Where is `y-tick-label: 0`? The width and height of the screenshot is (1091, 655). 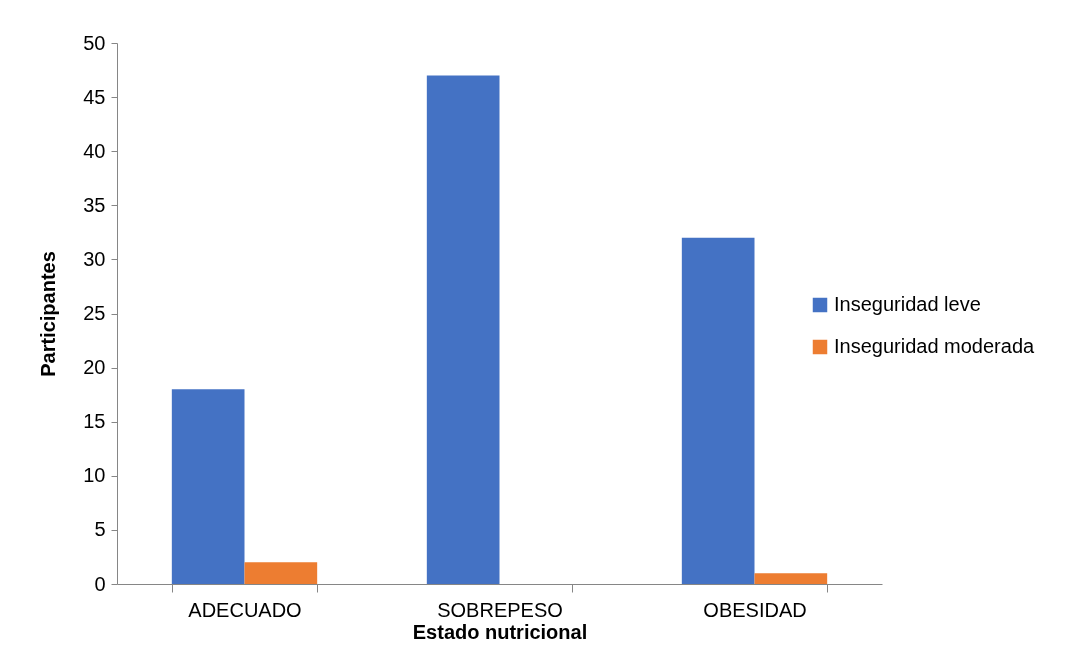 y-tick-label: 0 is located at coordinates (100, 583).